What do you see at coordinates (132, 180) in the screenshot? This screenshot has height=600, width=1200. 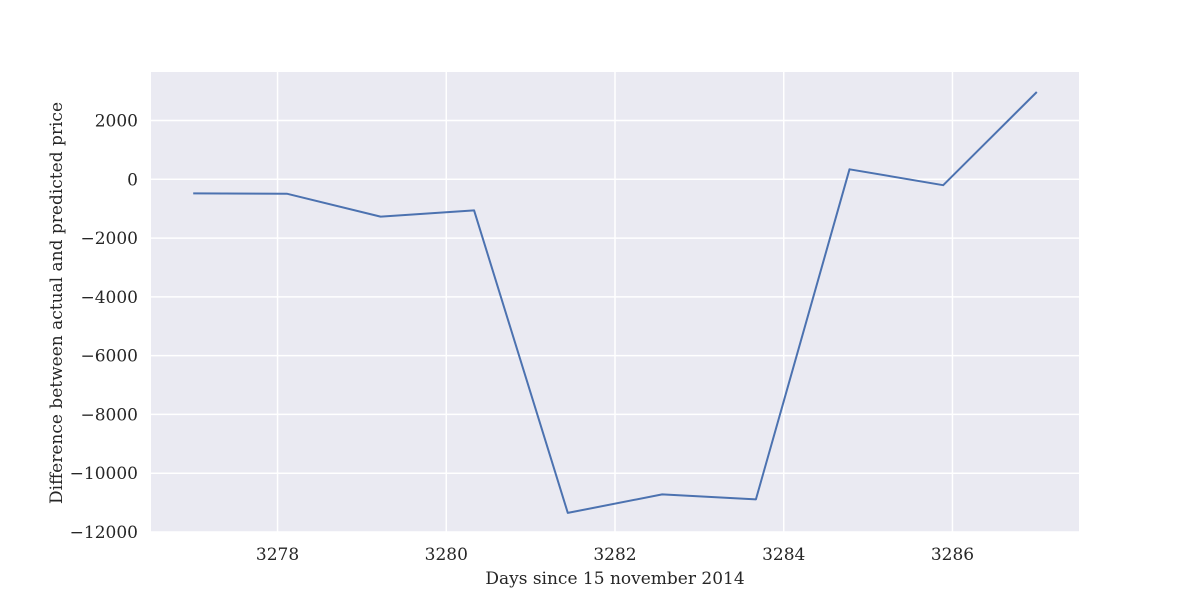 I see `y-tick-label: 0` at bounding box center [132, 180].